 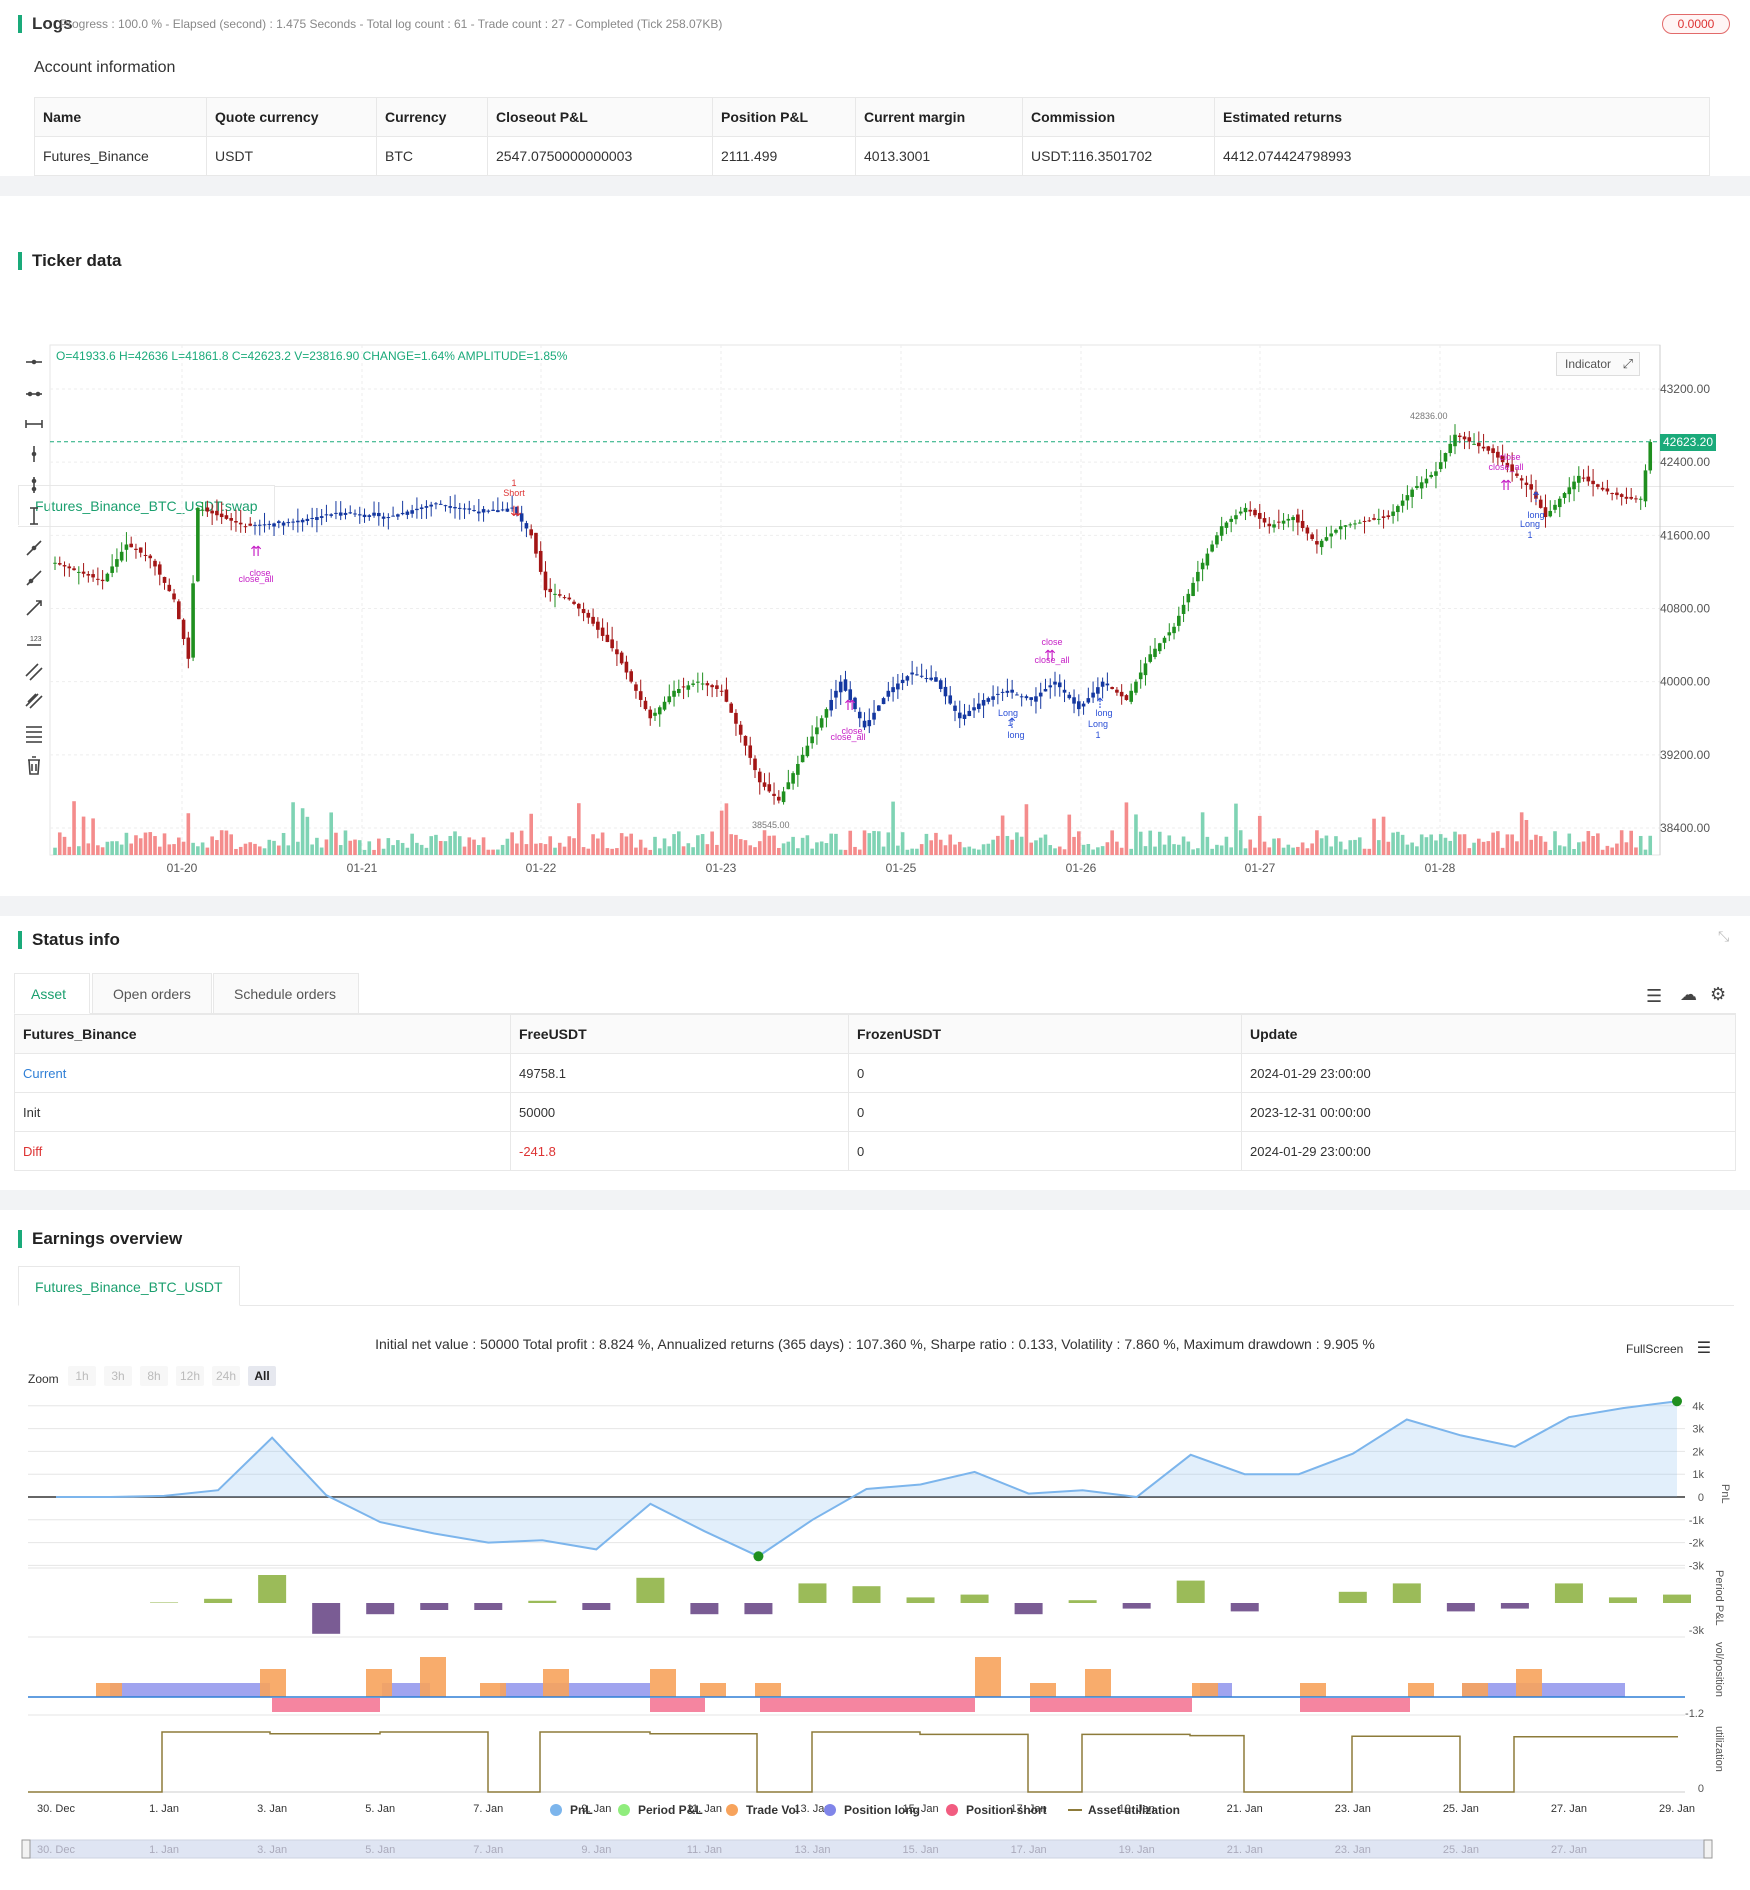 I want to click on tab-asset: Asset, so click(x=52, y=993).